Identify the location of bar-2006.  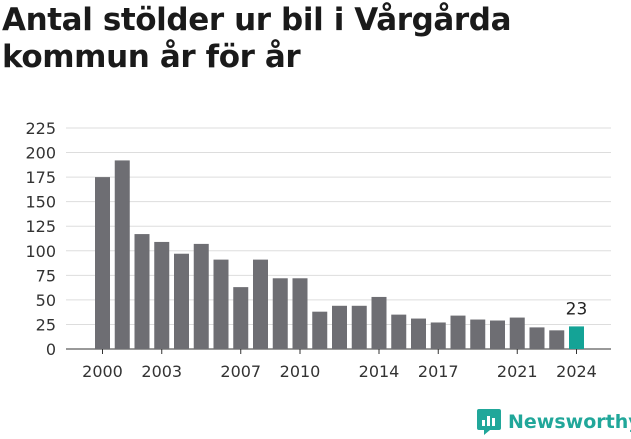
(221, 304).